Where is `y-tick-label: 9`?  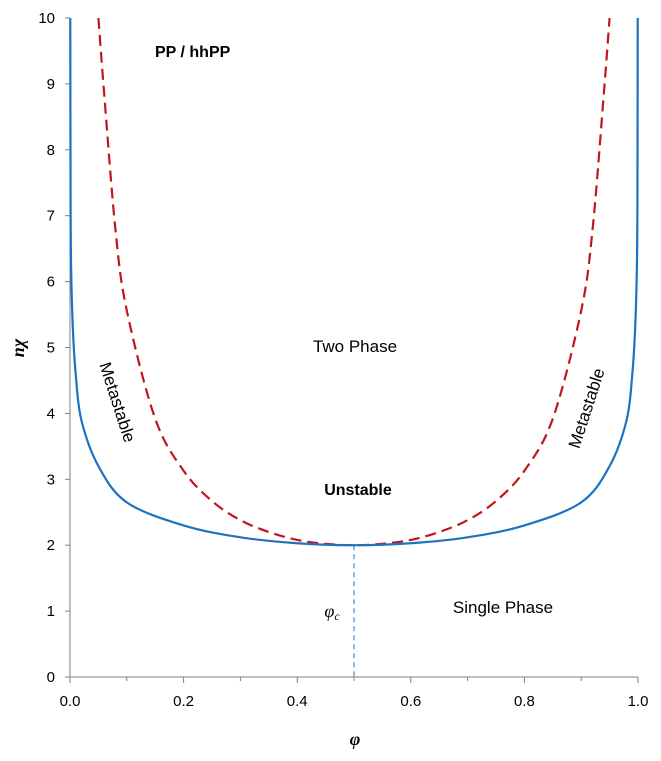 y-tick-label: 9 is located at coordinates (51, 84).